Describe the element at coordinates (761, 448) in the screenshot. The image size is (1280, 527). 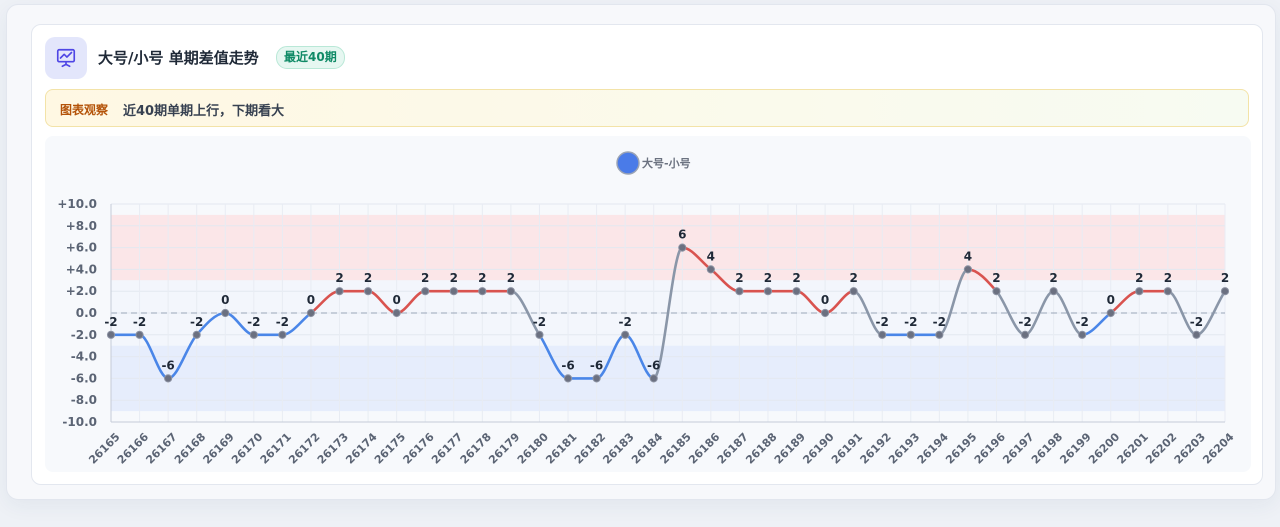
I see `x-tick-label: 26188` at that location.